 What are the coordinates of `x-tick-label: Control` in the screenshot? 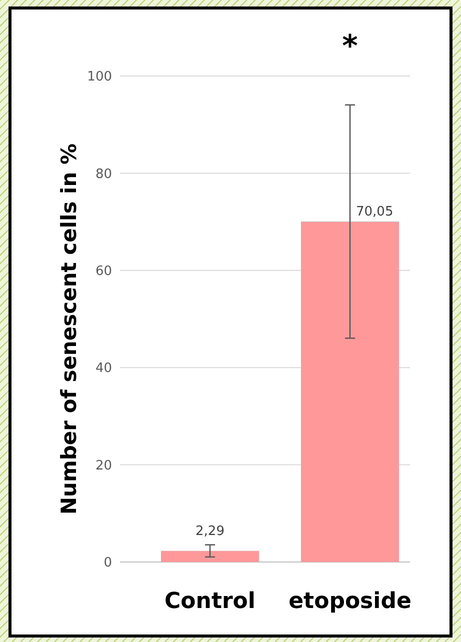 It's located at (210, 601).